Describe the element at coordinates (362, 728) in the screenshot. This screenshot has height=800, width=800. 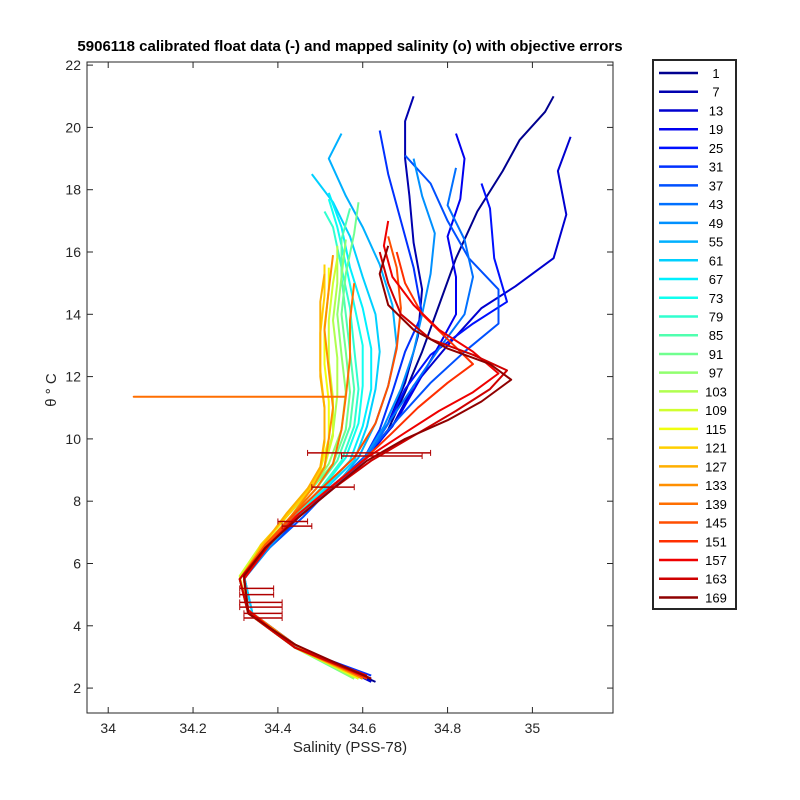
I see `x-tick-label: 34.6` at that location.